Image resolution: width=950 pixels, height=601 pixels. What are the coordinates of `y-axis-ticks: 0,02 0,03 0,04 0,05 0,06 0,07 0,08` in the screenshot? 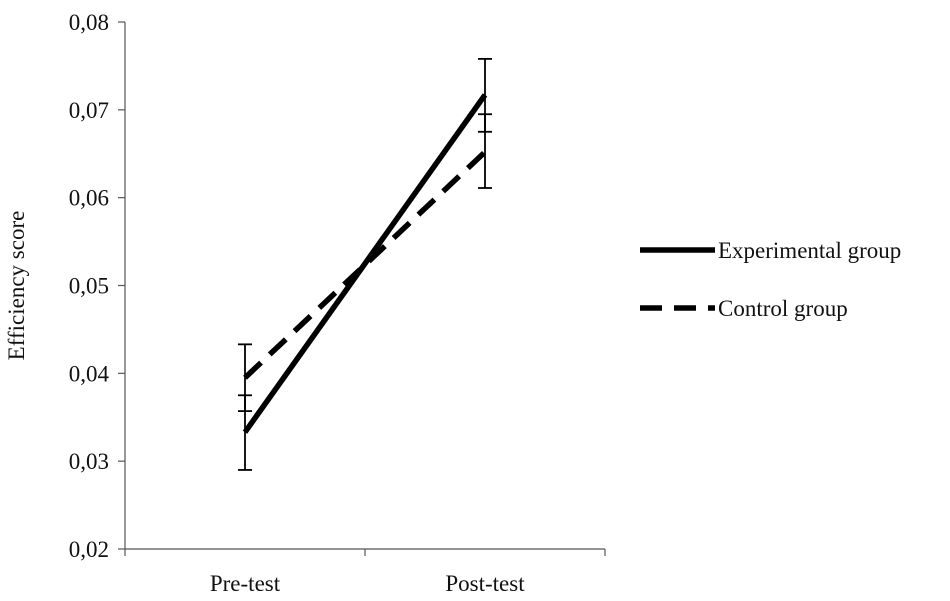 It's located at (97, 286).